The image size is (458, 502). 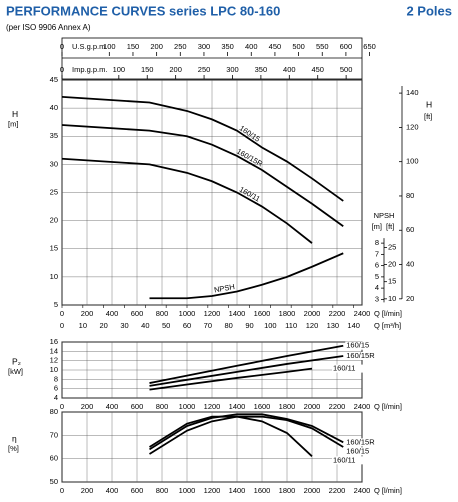 What do you see at coordinates (15, 114) in the screenshot?
I see `y-axis-label: H` at bounding box center [15, 114].